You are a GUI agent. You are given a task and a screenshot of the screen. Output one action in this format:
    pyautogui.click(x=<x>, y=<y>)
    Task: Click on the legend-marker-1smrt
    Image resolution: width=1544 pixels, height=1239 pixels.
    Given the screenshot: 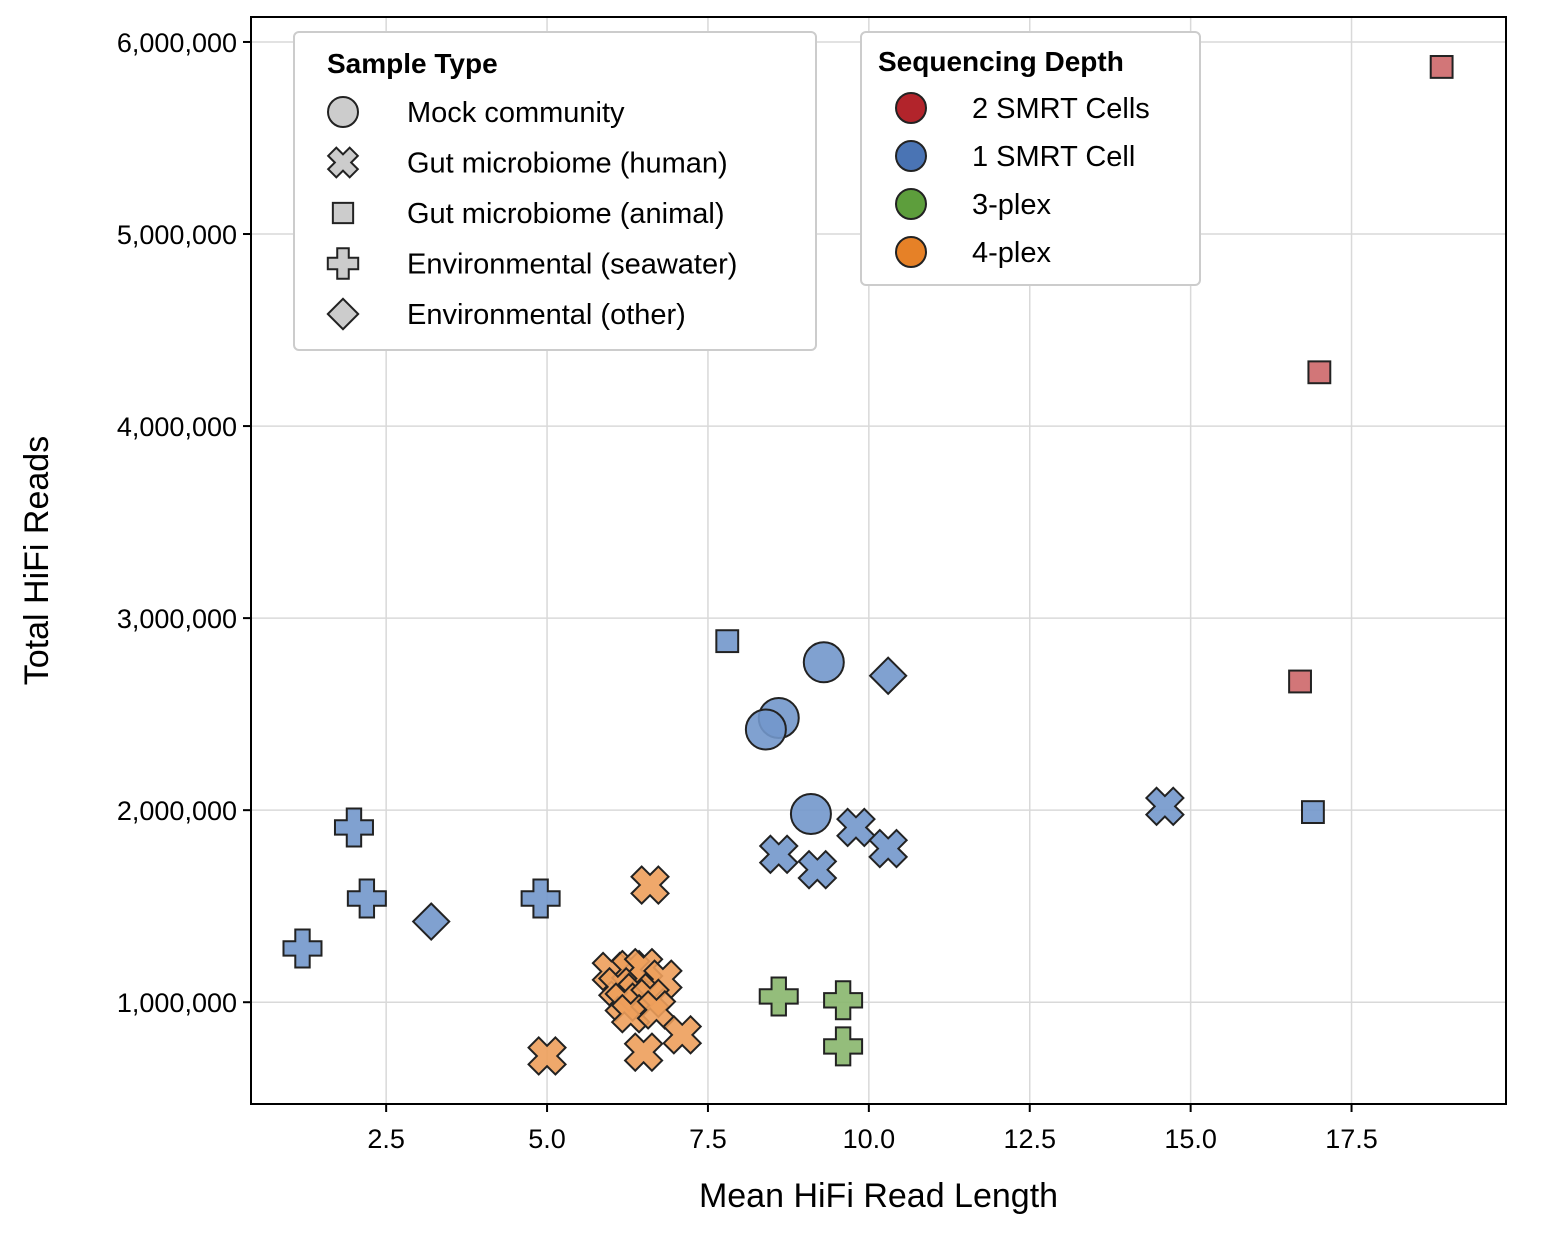 What is the action you would take?
    pyautogui.click(x=911, y=156)
    